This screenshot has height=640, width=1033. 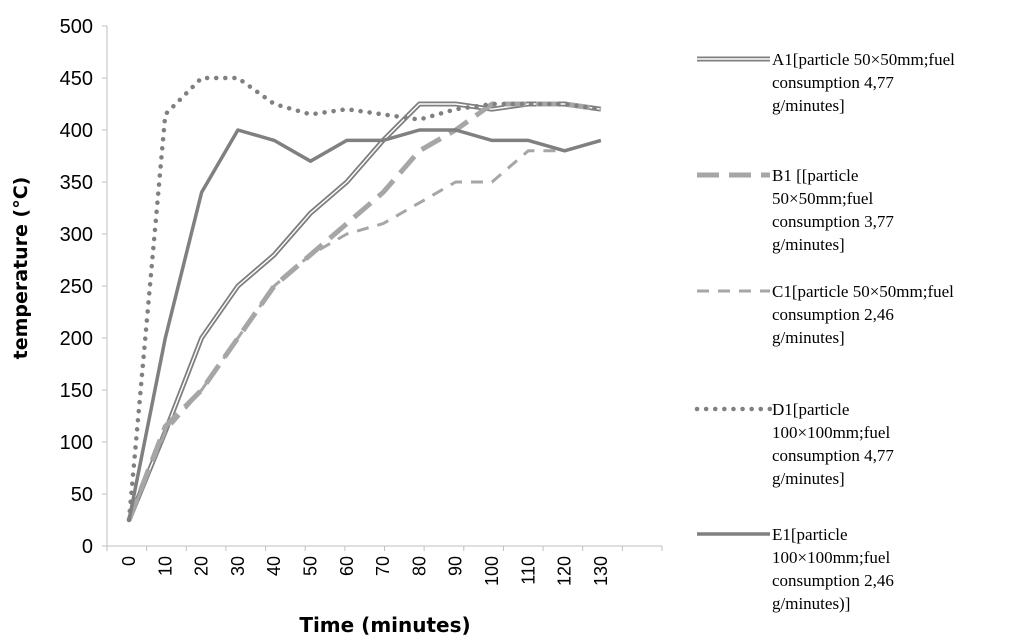 What do you see at coordinates (165, 566) in the screenshot?
I see `x-tick-label: 10` at bounding box center [165, 566].